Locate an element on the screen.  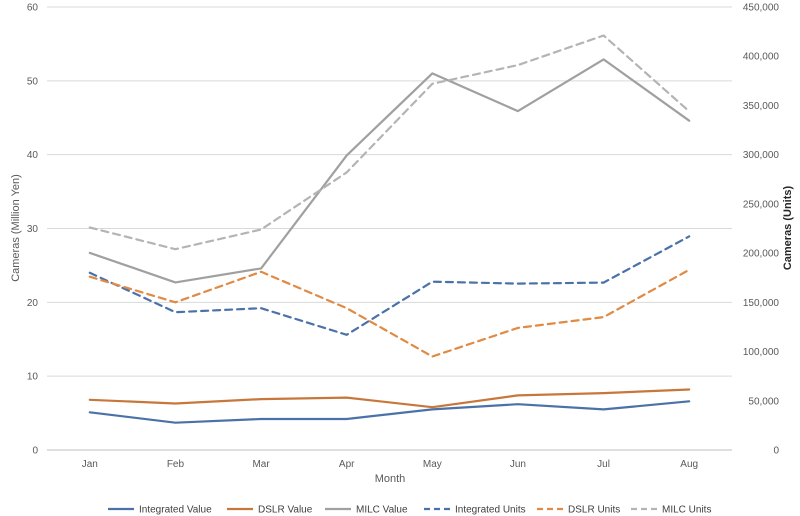
left-tick-label: 60 is located at coordinates (33, 8).